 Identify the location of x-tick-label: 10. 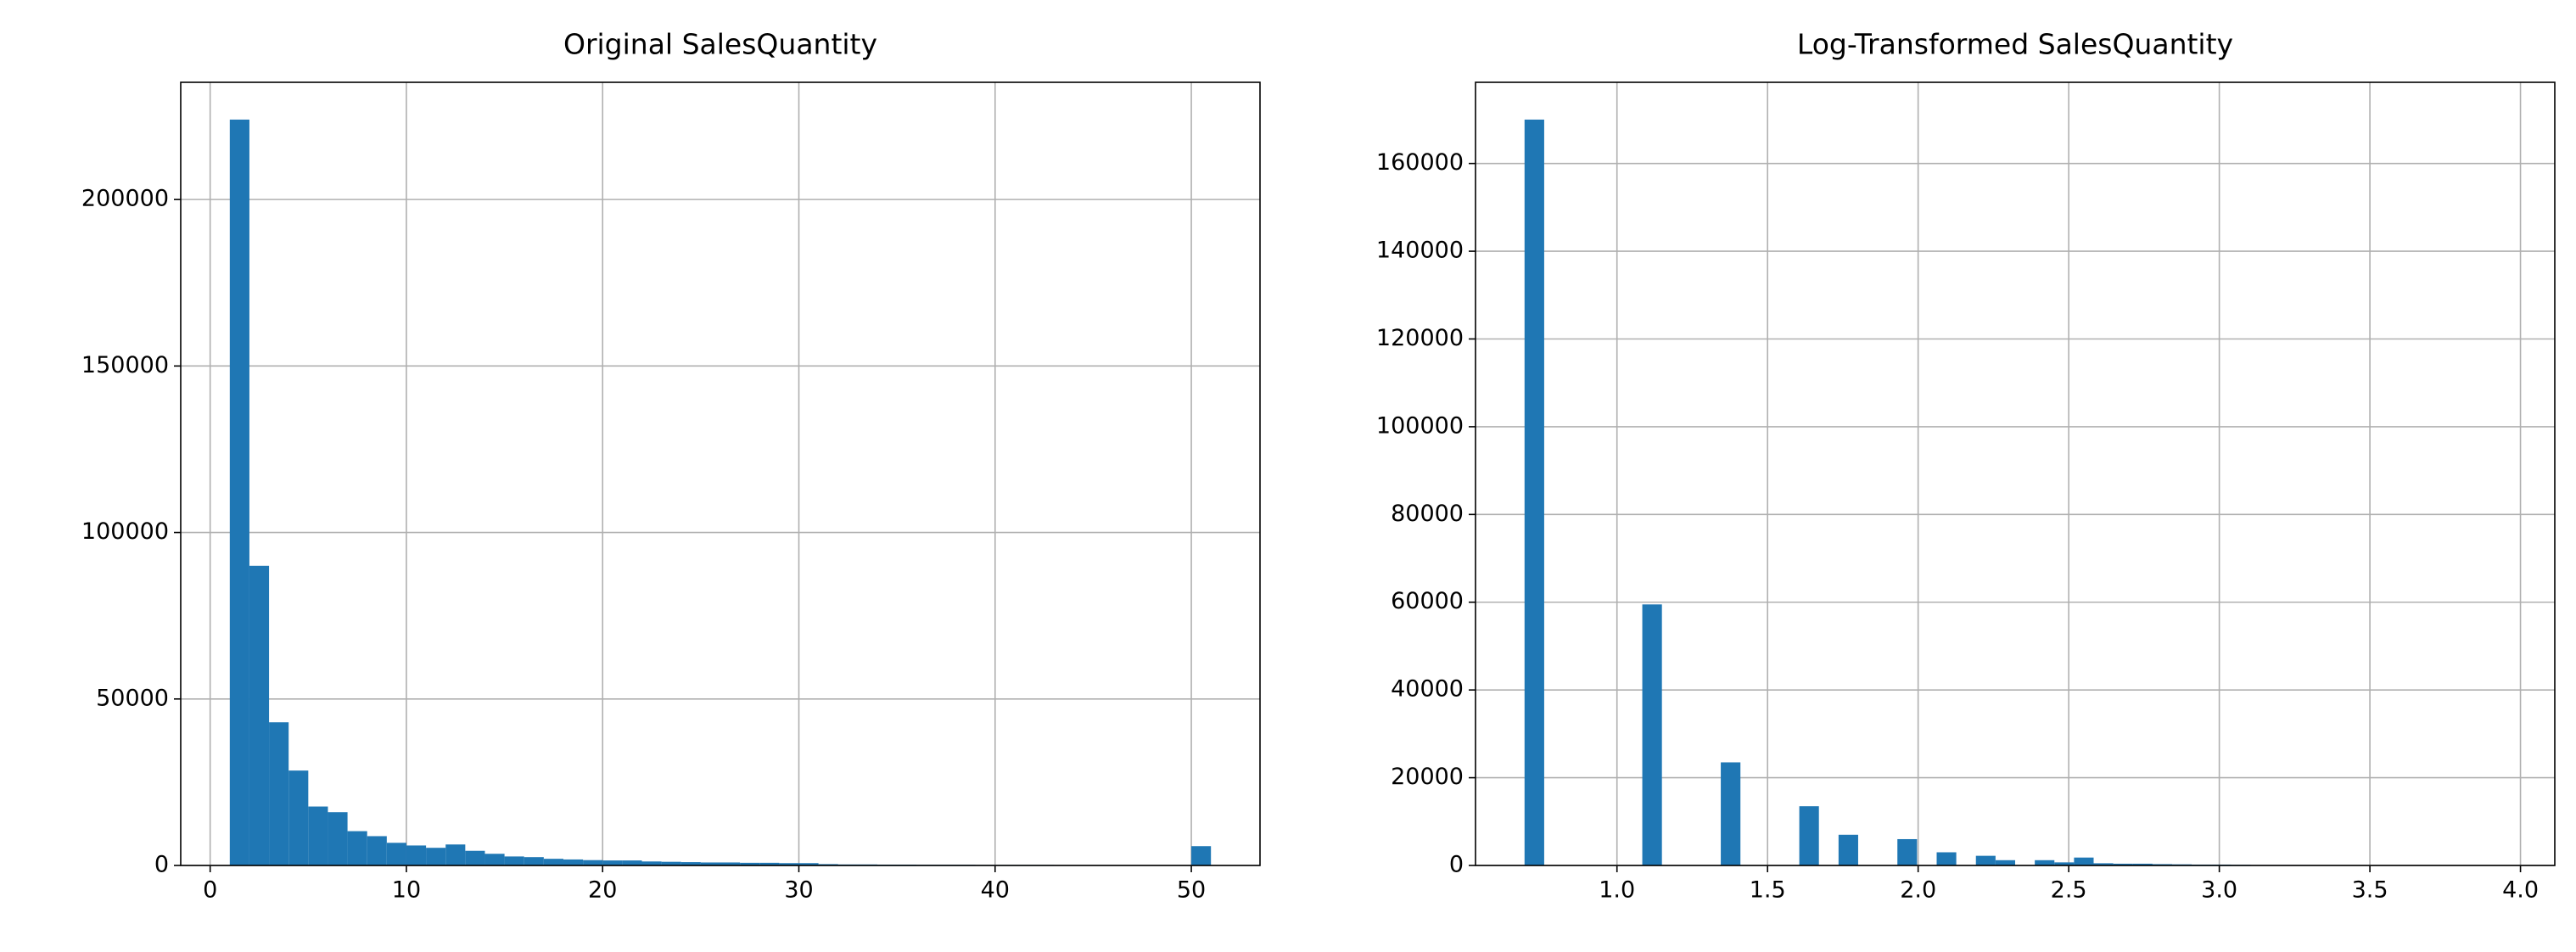
(406, 890).